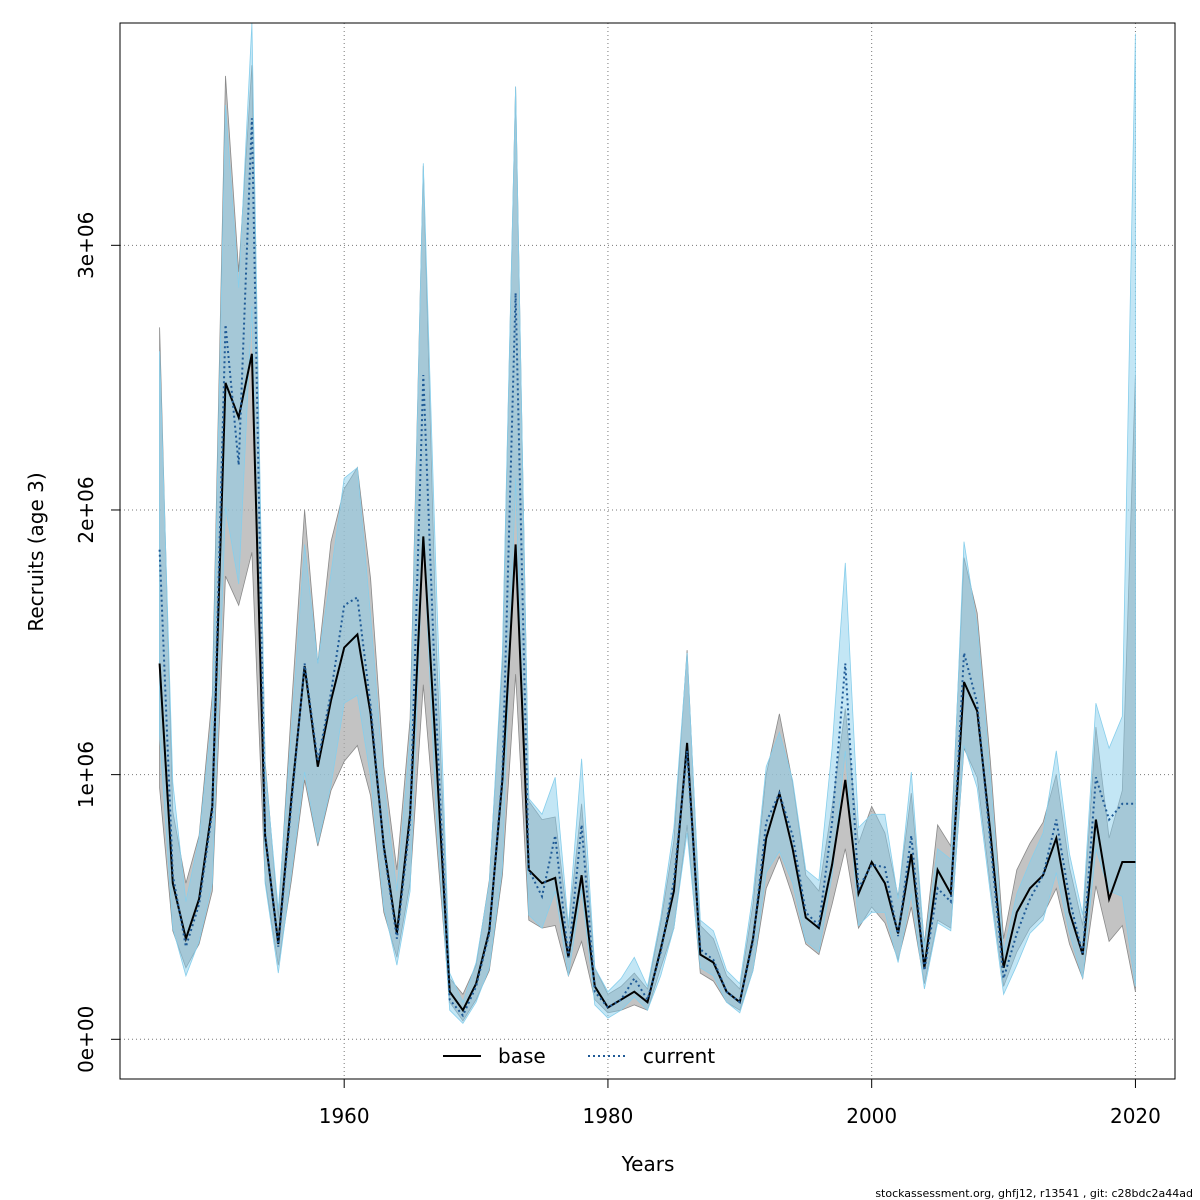 The height and width of the screenshot is (1200, 1200). I want to click on y-tick-label-0: 0e+00, so click(86, 1039).